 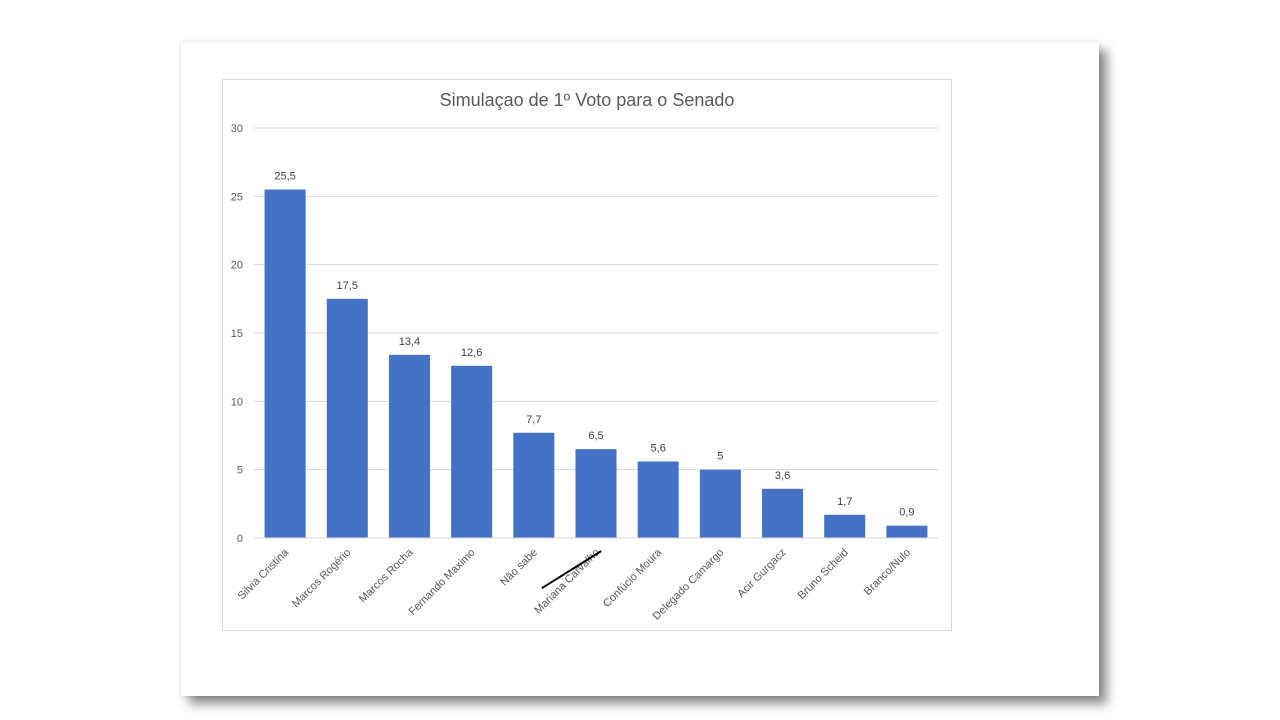 I want to click on x-tick-label: Fernando Maximo, so click(x=442, y=582).